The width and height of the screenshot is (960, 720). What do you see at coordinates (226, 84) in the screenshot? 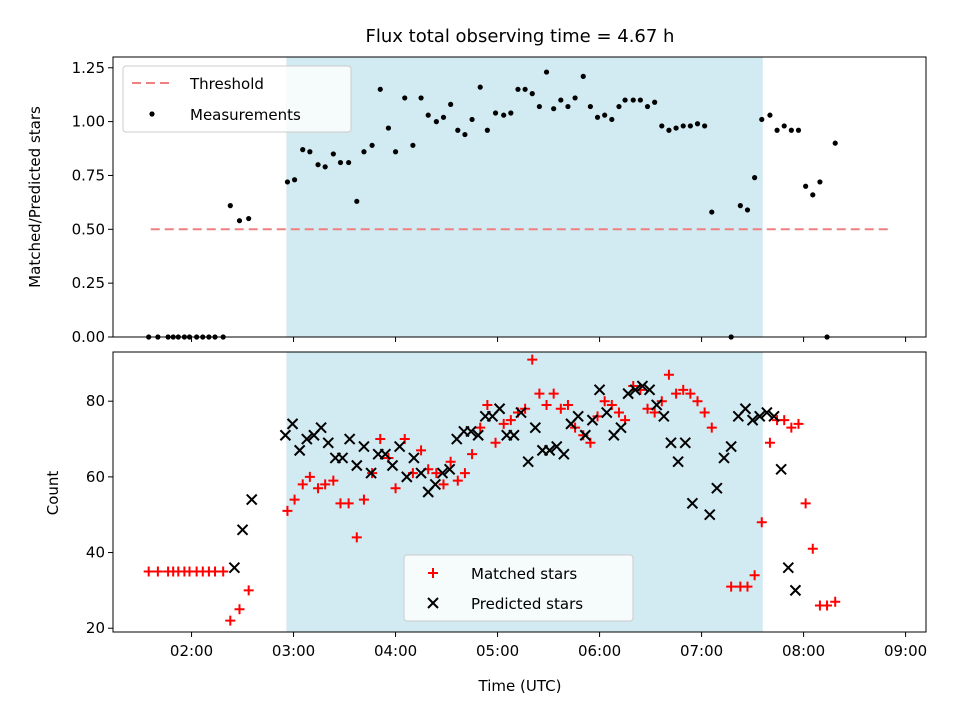
I see `legend-threshold-label: Threshold` at bounding box center [226, 84].